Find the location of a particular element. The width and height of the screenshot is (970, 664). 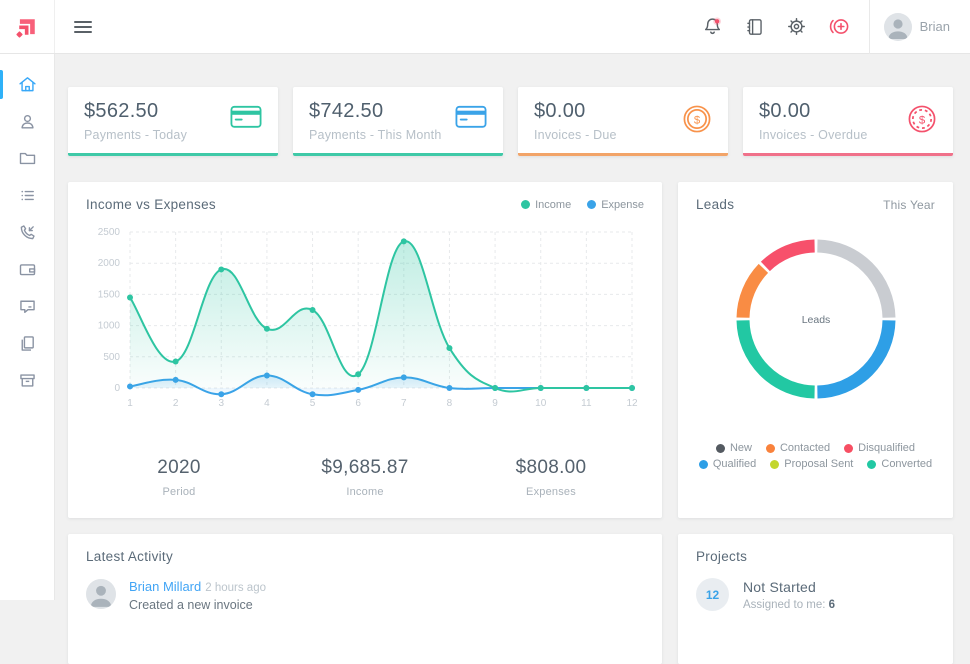

notebook-icon is located at coordinates (755, 27).